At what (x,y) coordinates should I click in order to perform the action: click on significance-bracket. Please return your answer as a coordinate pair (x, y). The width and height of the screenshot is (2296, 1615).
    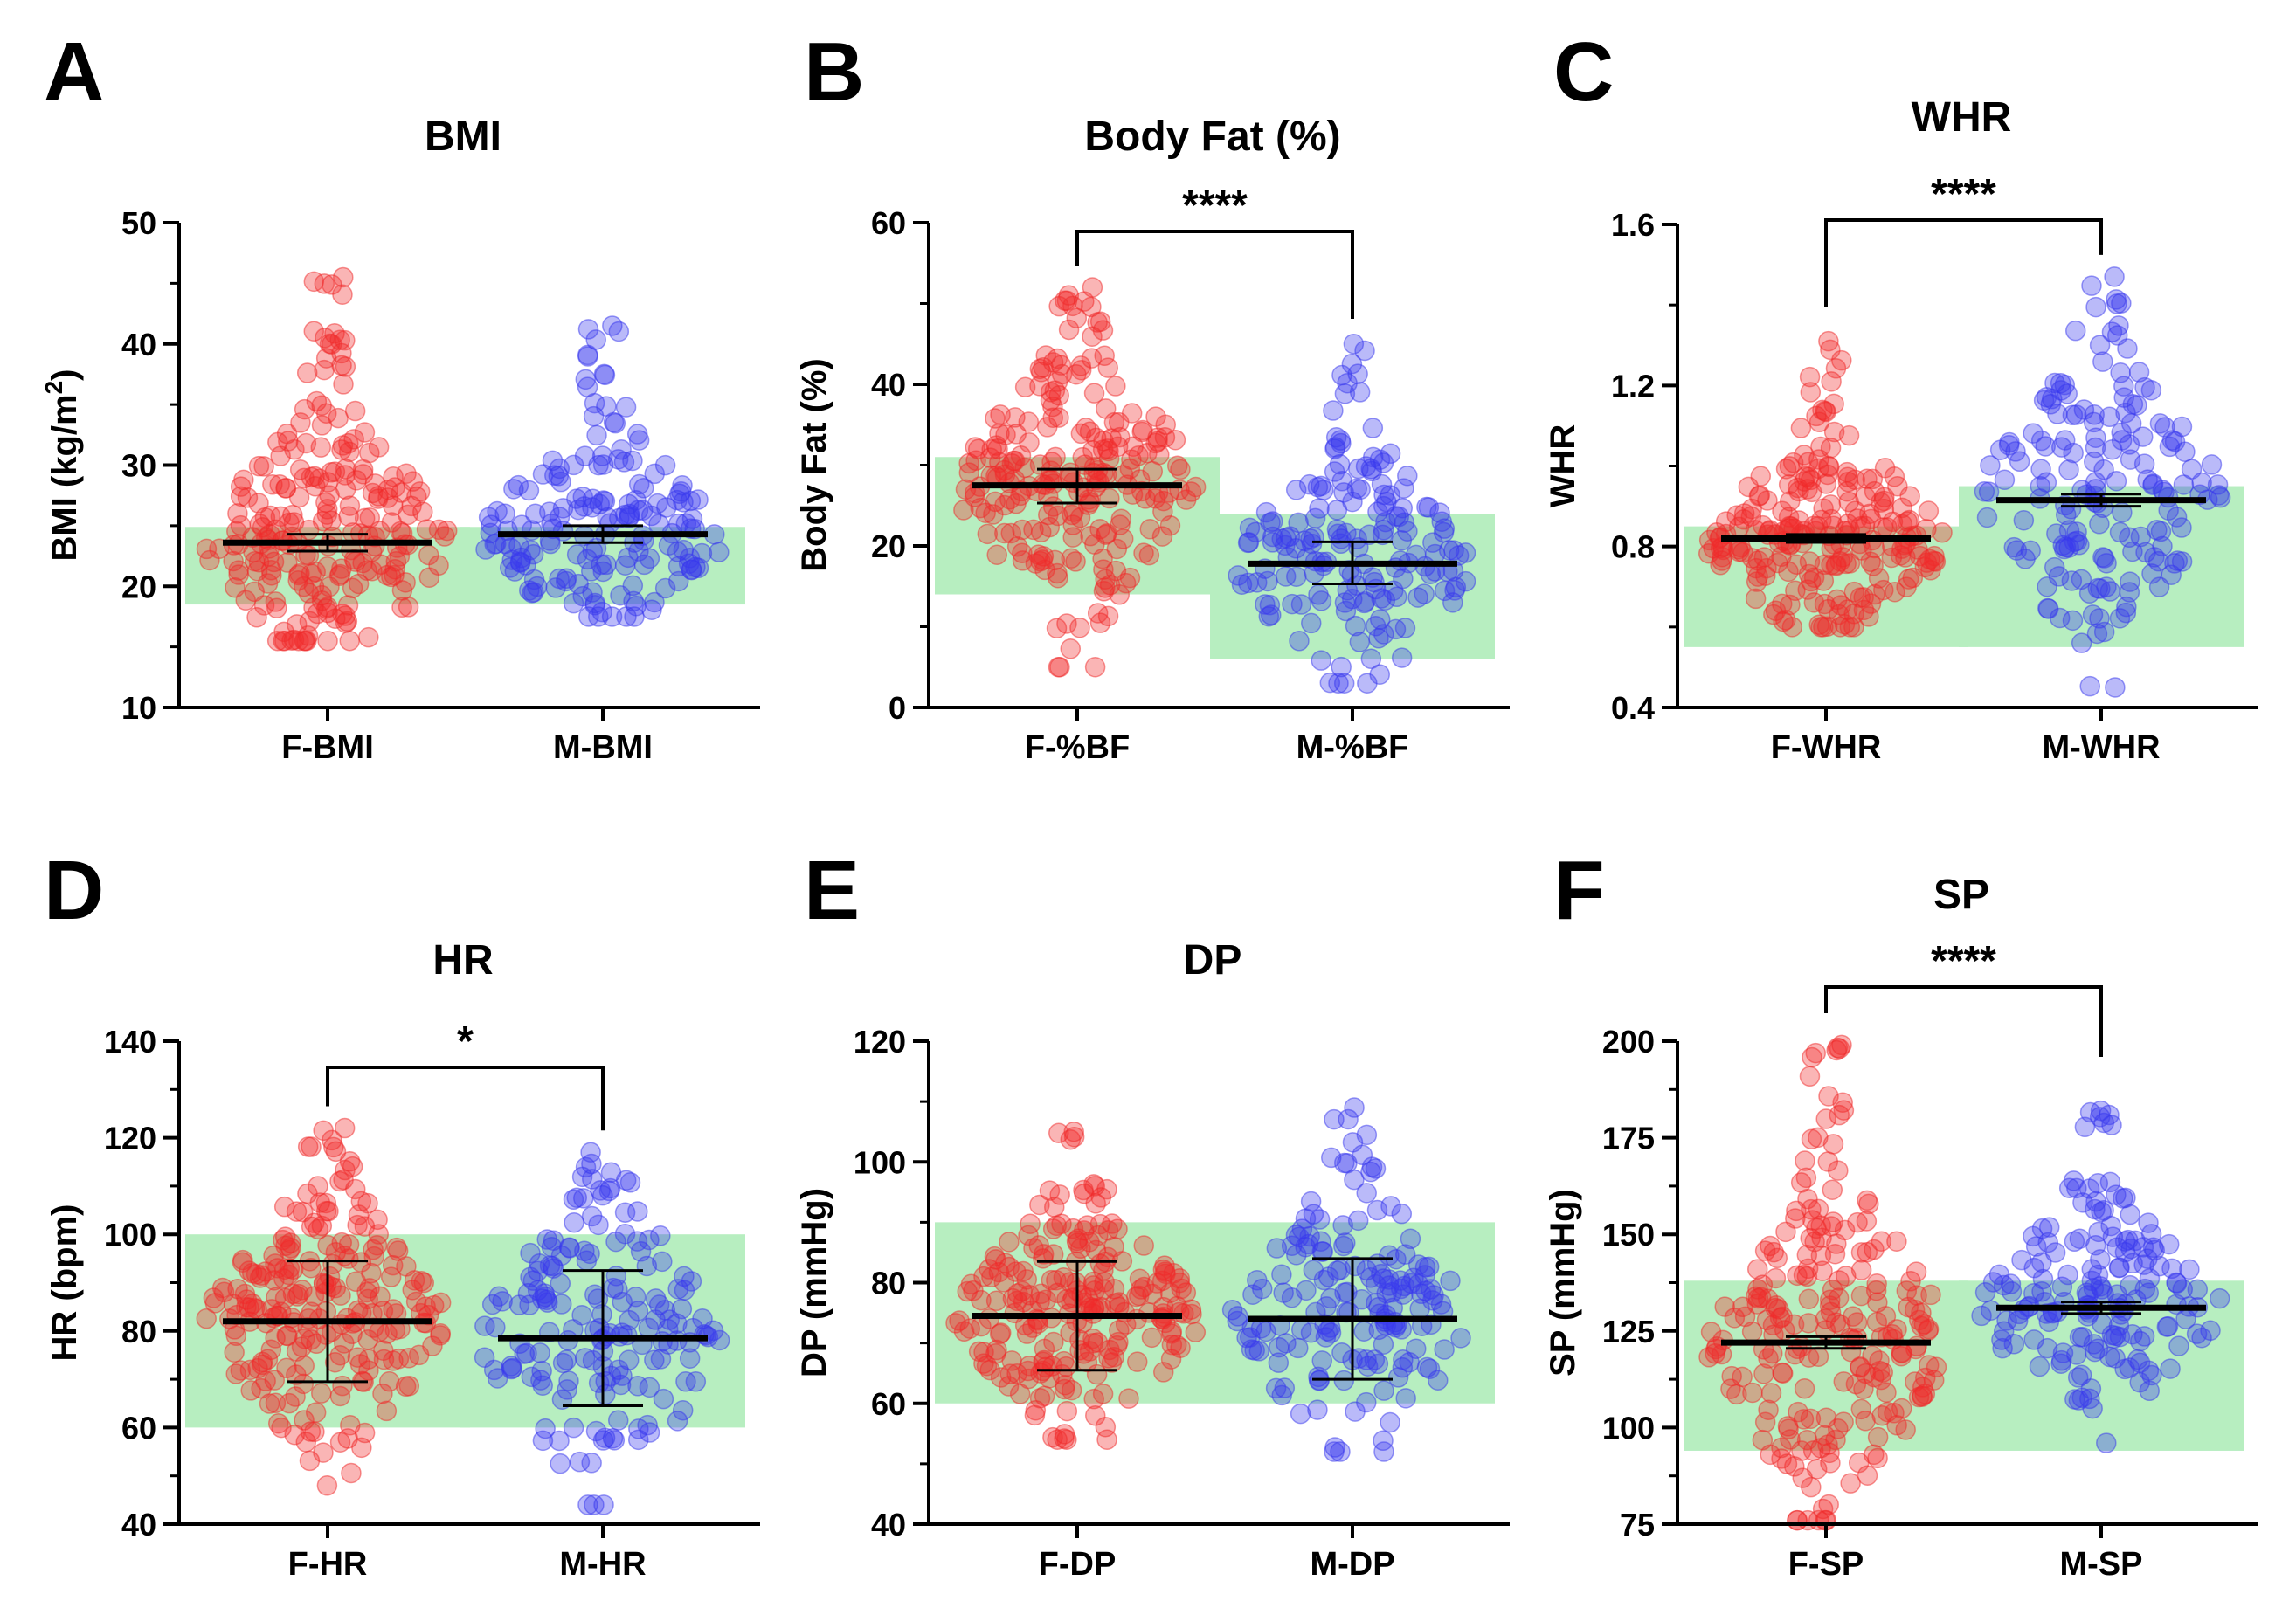
    Looking at the image, I should click on (1214, 274).